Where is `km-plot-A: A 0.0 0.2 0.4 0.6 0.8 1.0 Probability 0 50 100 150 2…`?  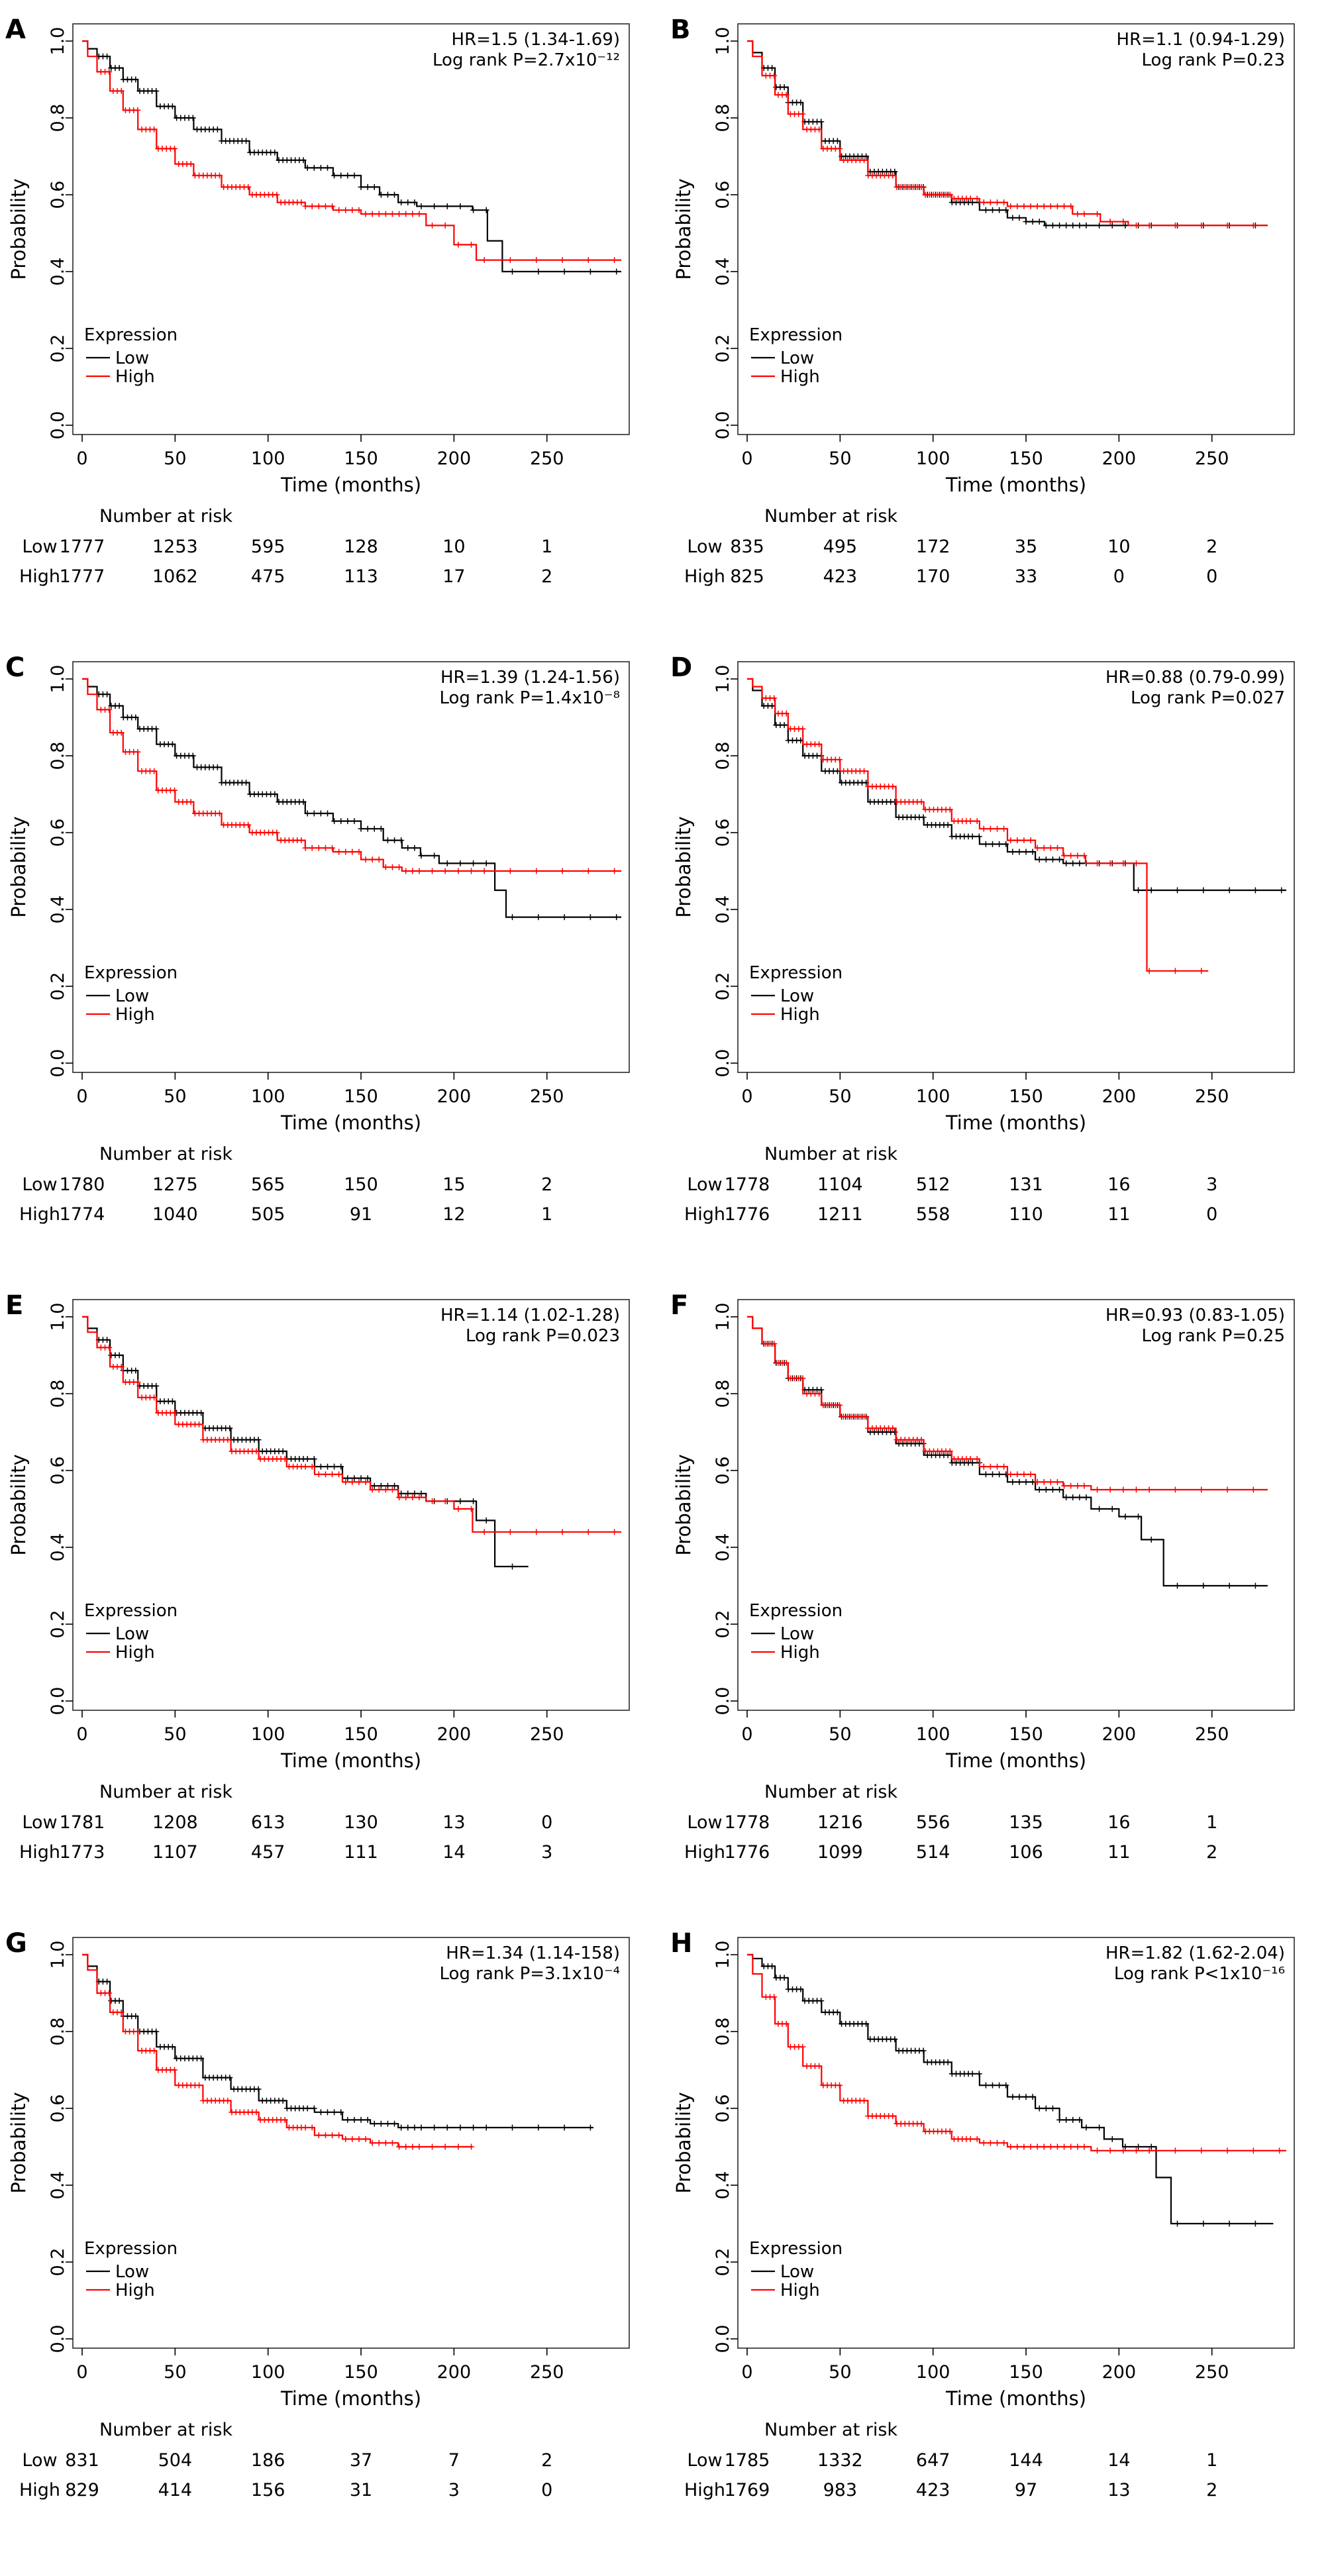 km-plot-A: A 0.0 0.2 0.4 0.6 0.8 1.0 Probability 0 50 100 150 2… is located at coordinates (317, 301).